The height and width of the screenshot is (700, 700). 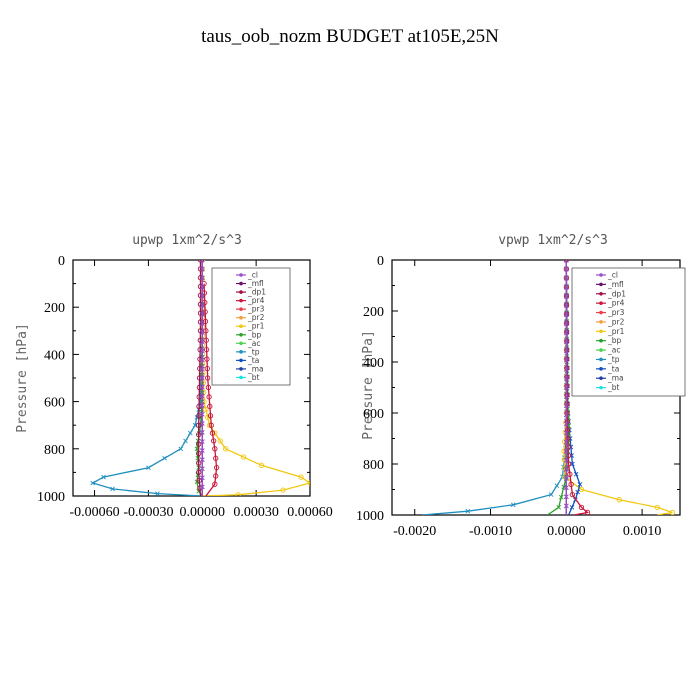 I want to click on legend-marker-bp, so click(x=601, y=340).